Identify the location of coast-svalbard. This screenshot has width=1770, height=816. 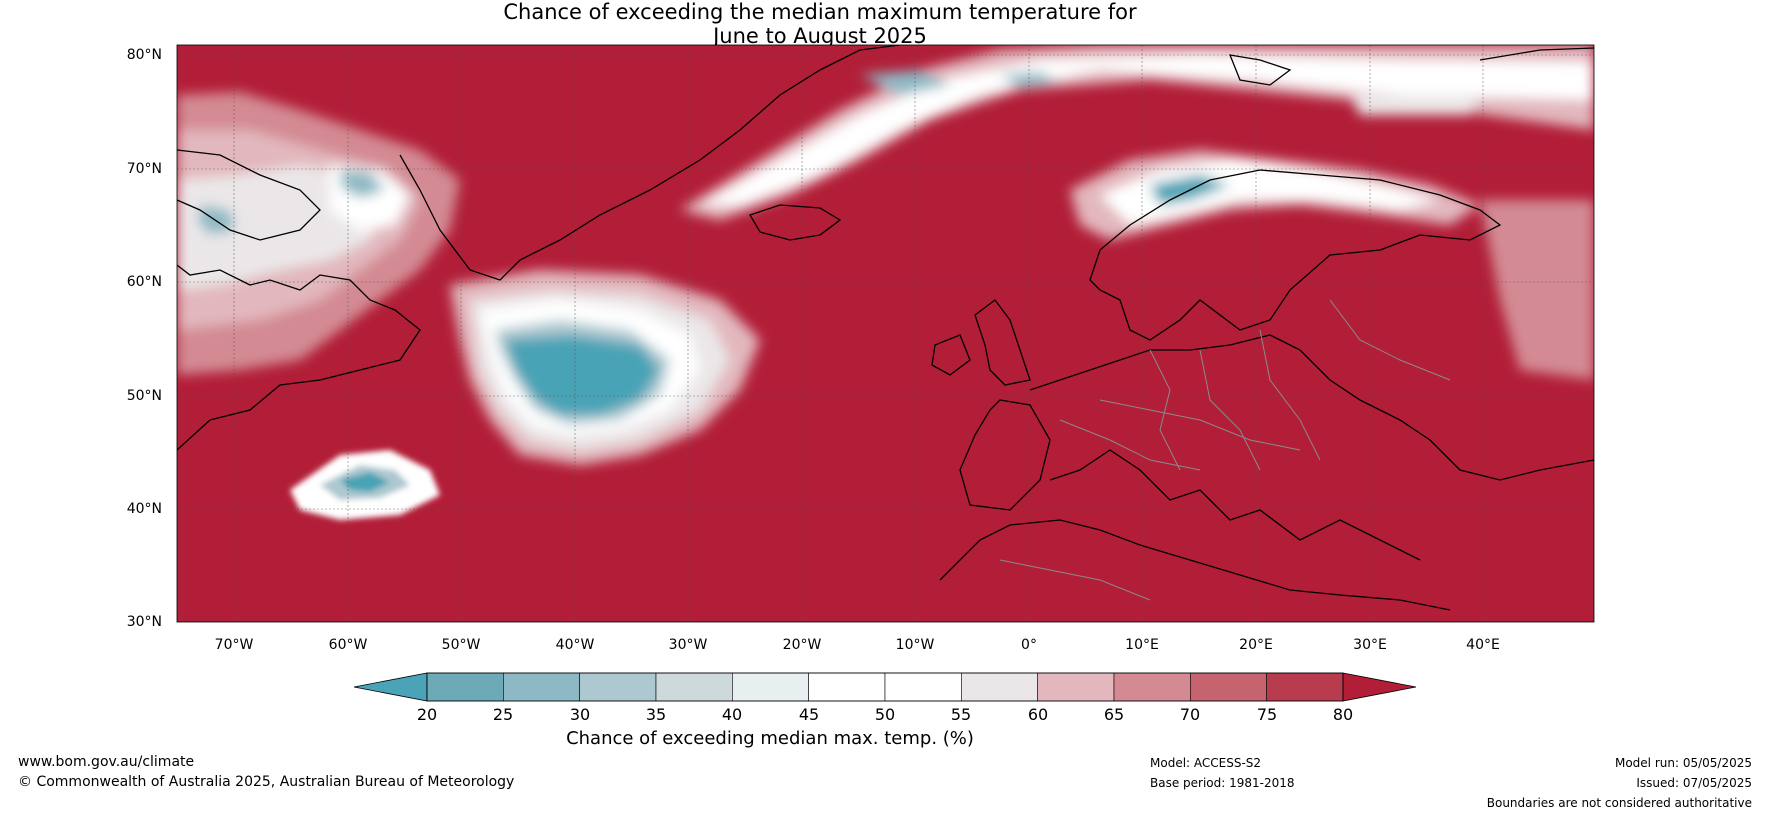
(1260, 70).